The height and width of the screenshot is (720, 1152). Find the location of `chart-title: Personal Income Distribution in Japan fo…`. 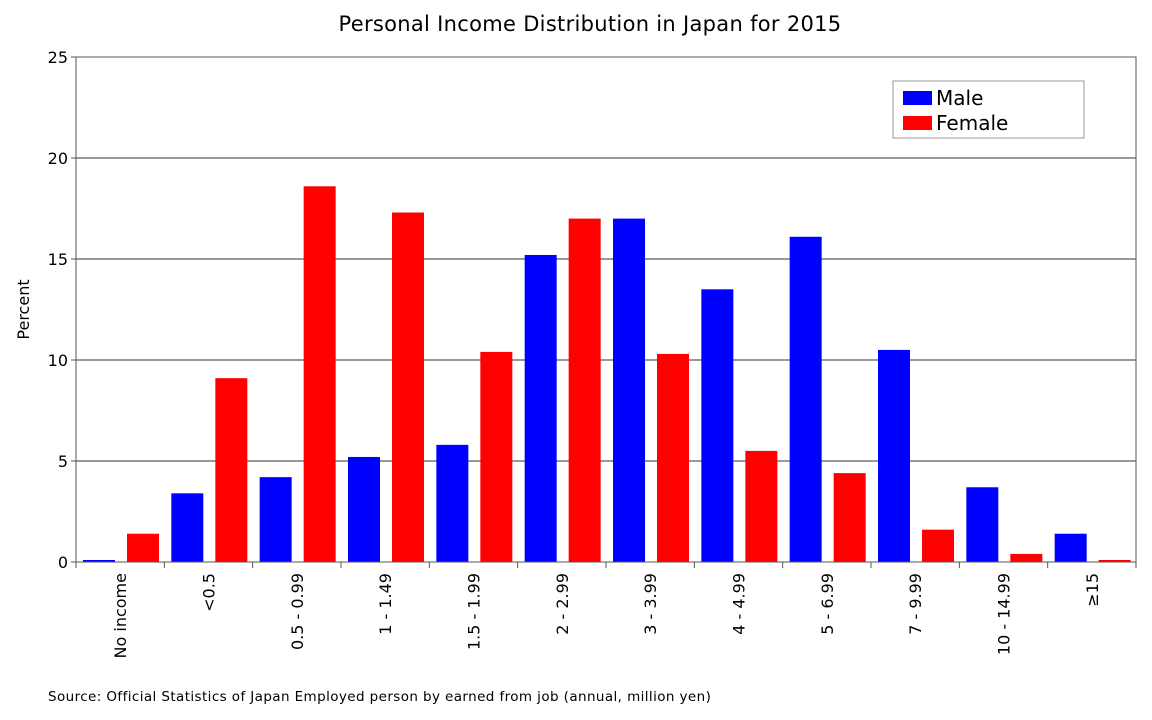

chart-title: Personal Income Distribution in Japan fo… is located at coordinates (590, 24).